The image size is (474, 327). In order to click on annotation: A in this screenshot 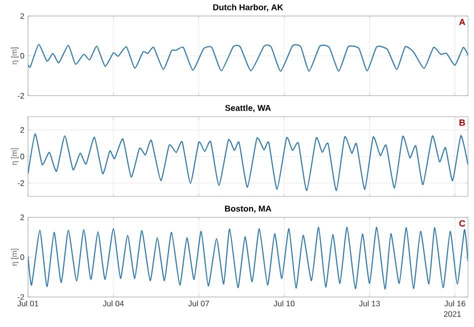, I will do `click(462, 22)`.